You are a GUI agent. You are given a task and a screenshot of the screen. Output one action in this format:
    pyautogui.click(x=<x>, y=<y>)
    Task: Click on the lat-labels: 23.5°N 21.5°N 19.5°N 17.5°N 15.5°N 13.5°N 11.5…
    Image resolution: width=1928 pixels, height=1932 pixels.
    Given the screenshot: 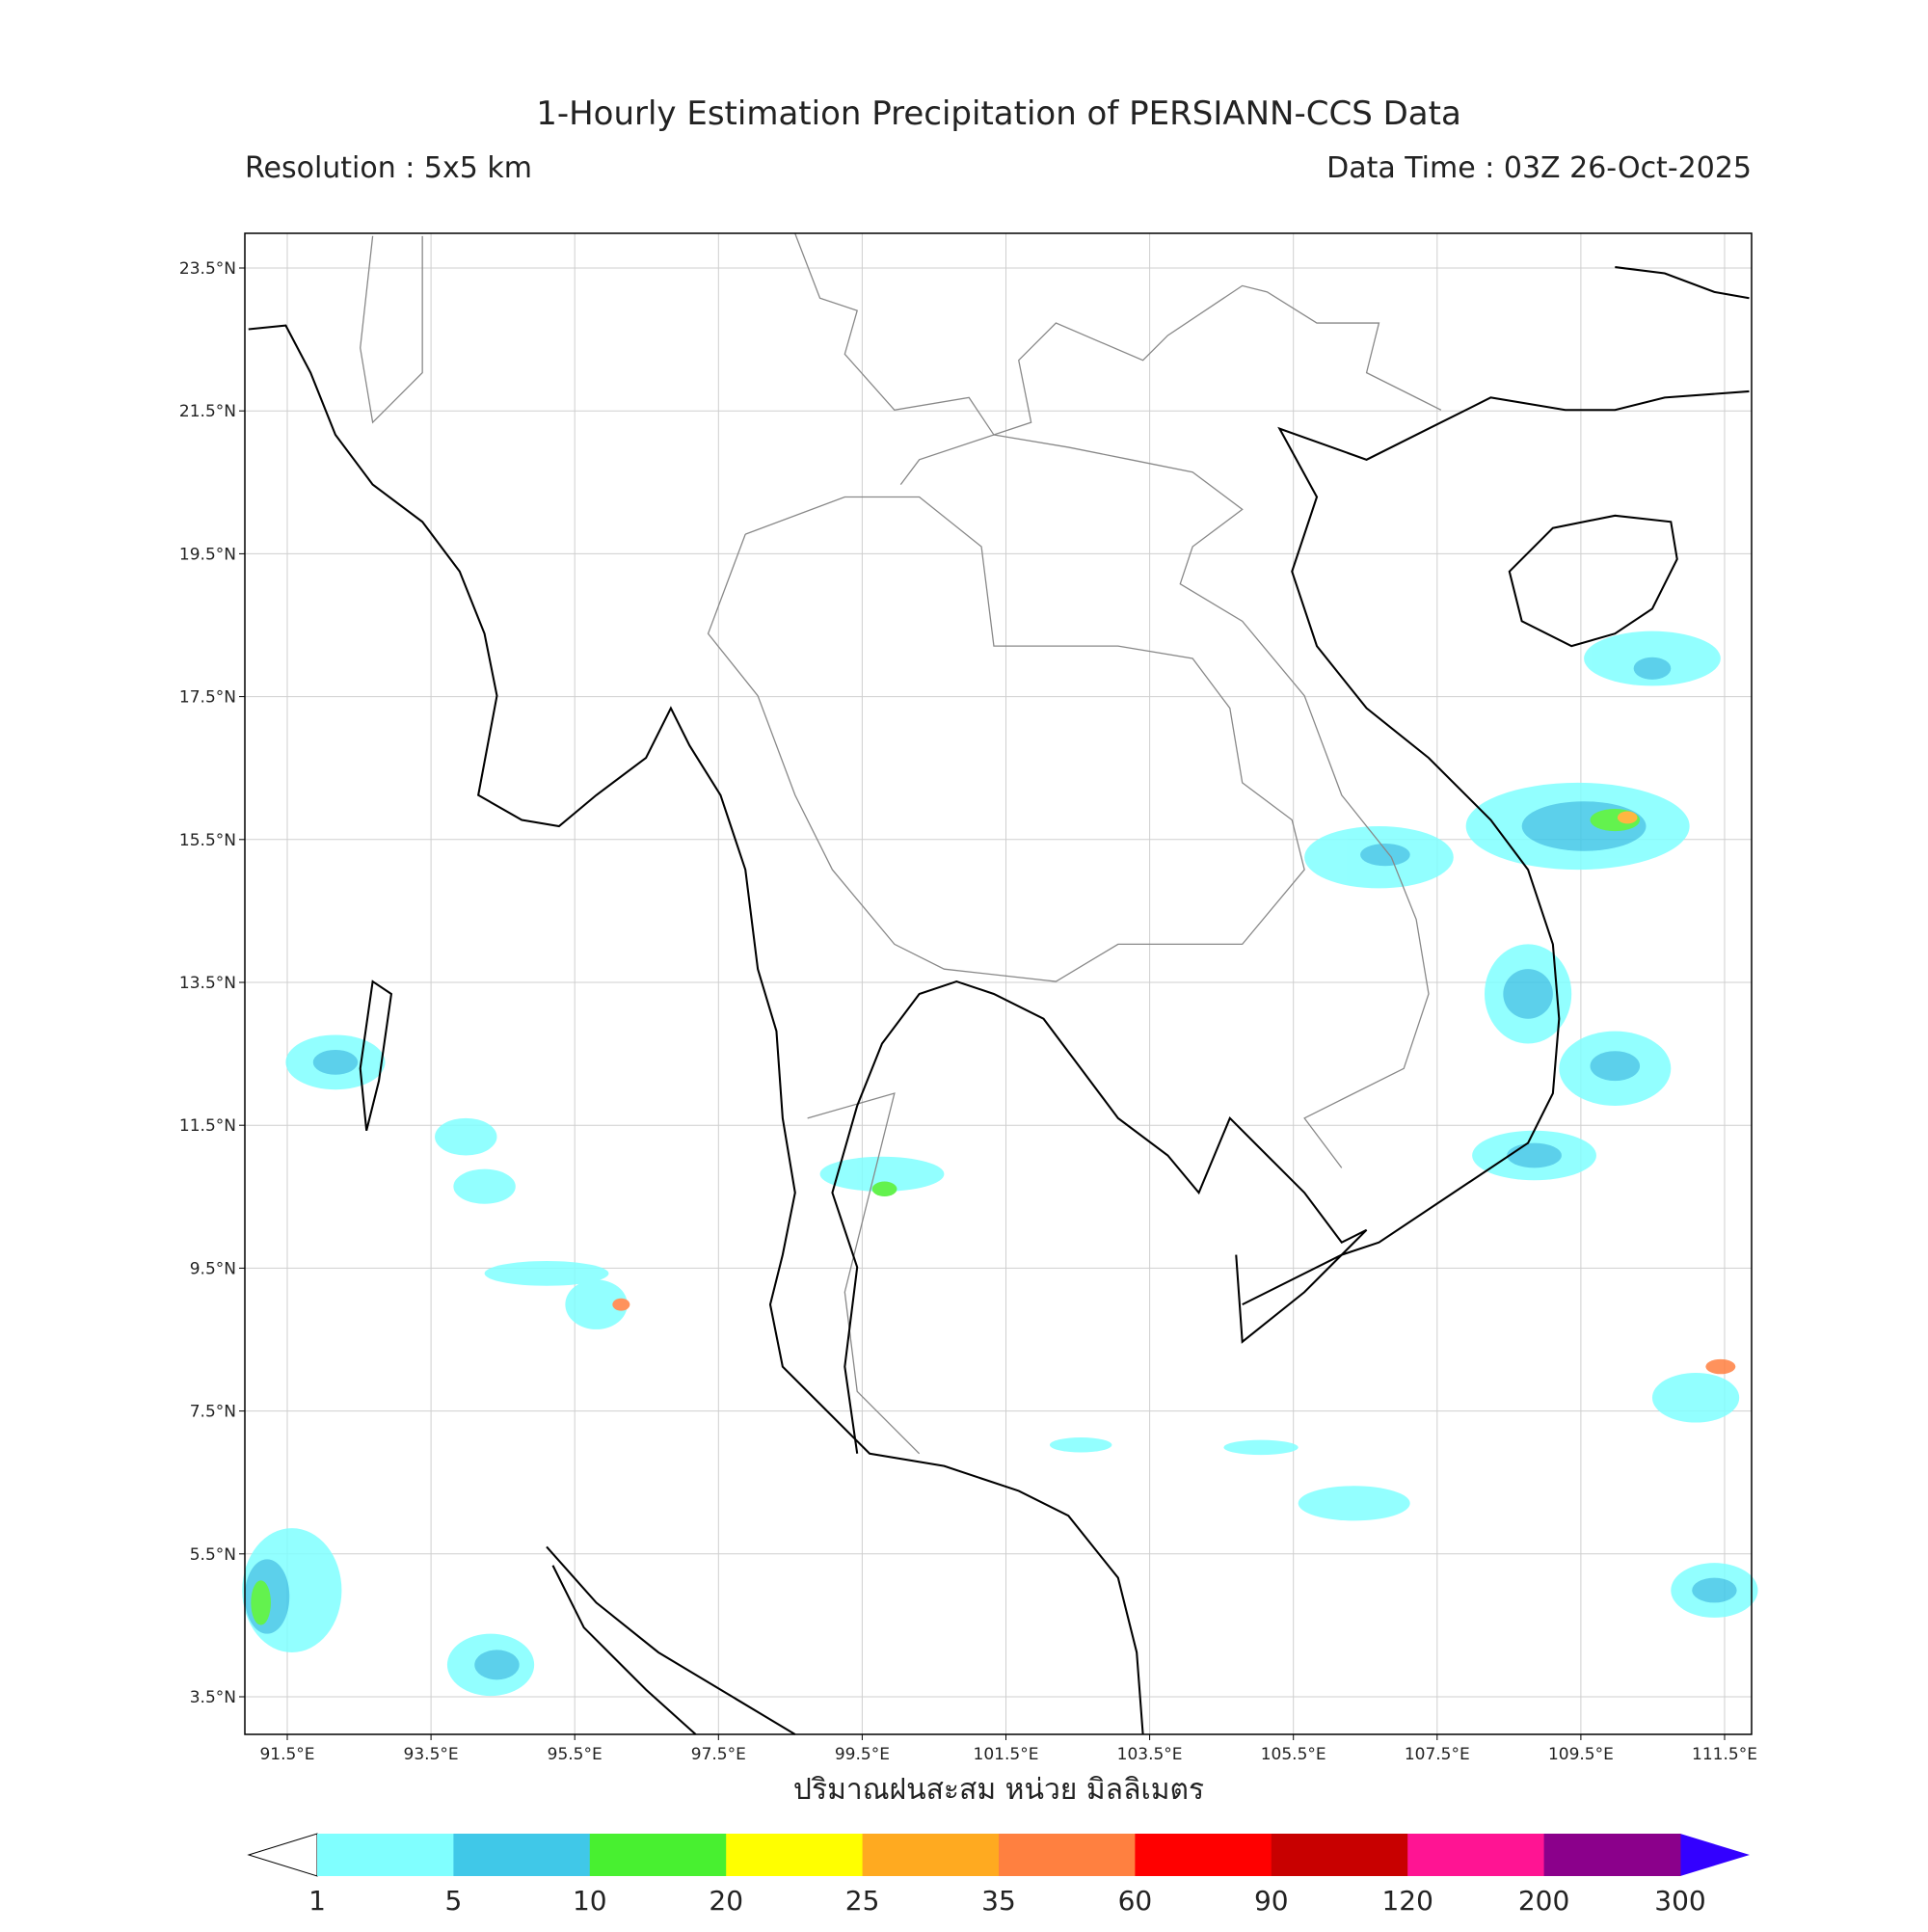 What is the action you would take?
    pyautogui.click(x=212, y=983)
    